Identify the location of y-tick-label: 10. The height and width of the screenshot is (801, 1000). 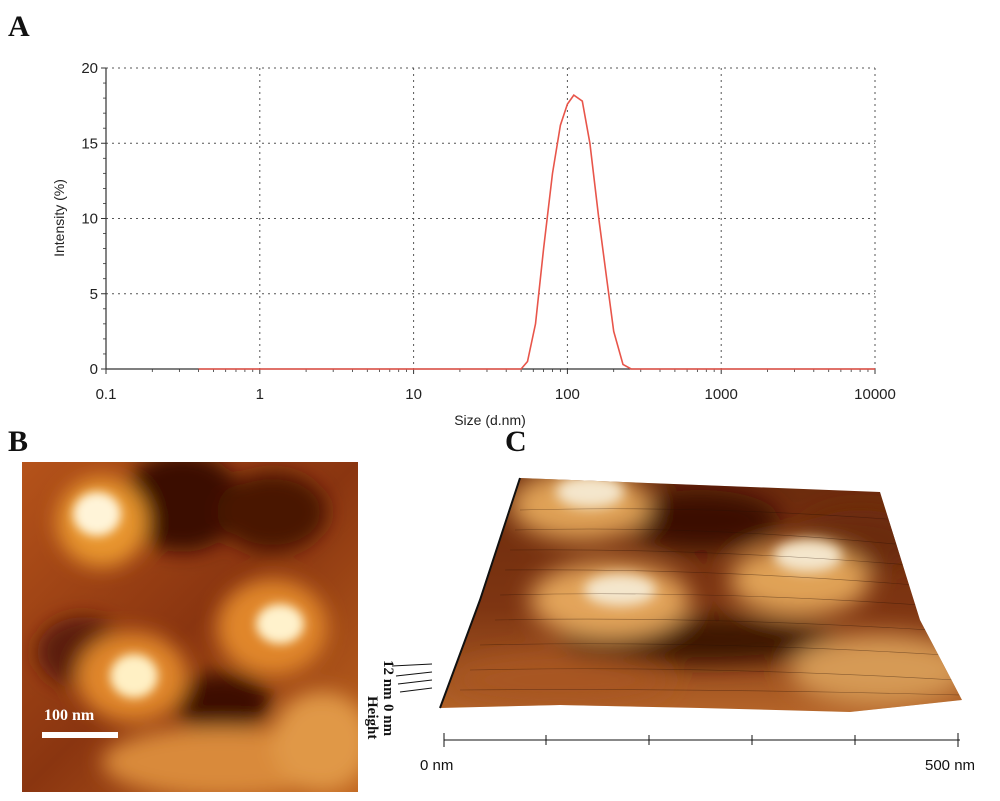
(89, 219).